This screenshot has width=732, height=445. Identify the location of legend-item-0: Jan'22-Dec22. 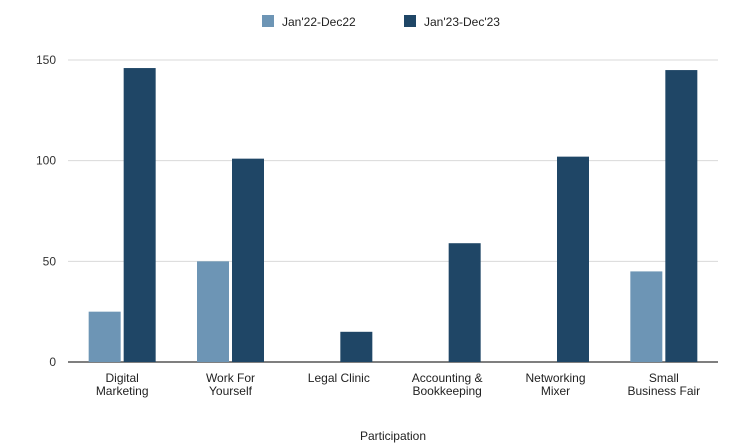
(309, 22).